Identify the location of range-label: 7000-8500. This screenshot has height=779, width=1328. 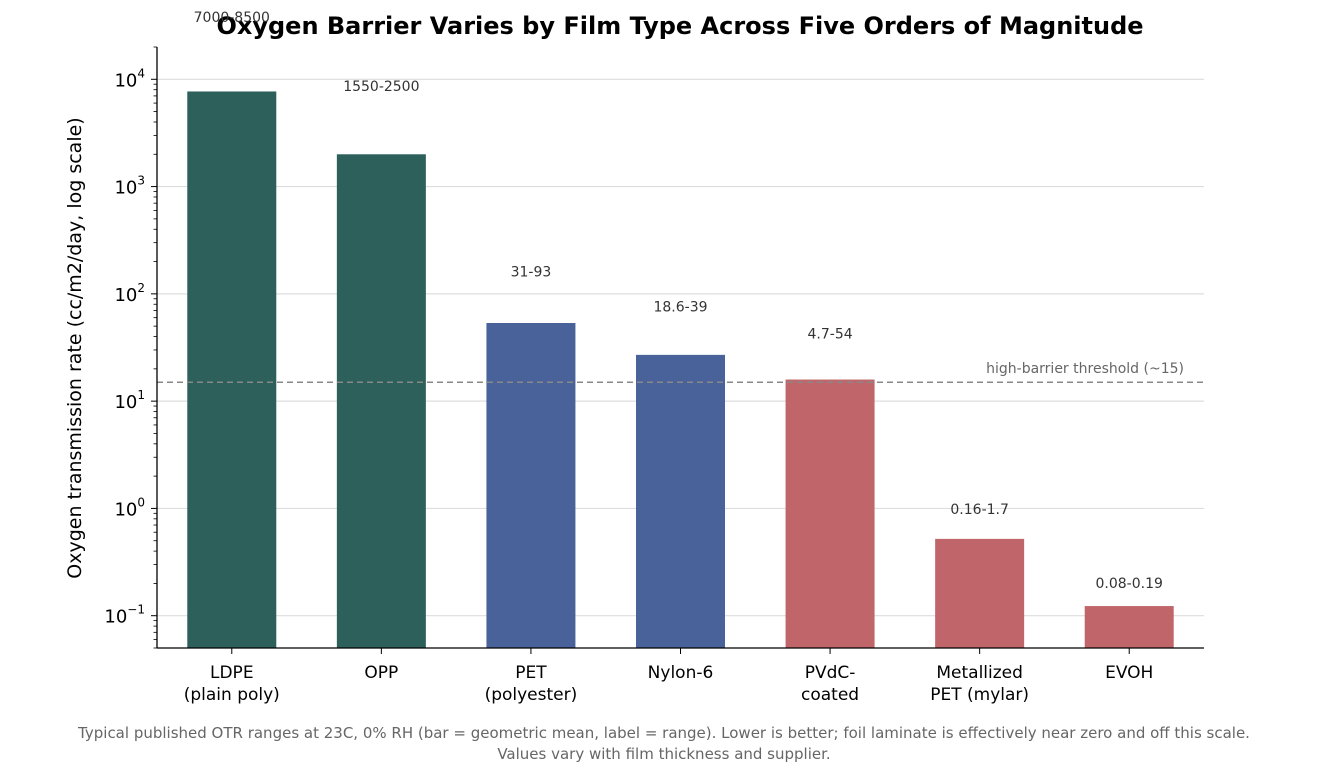
(232, 18).